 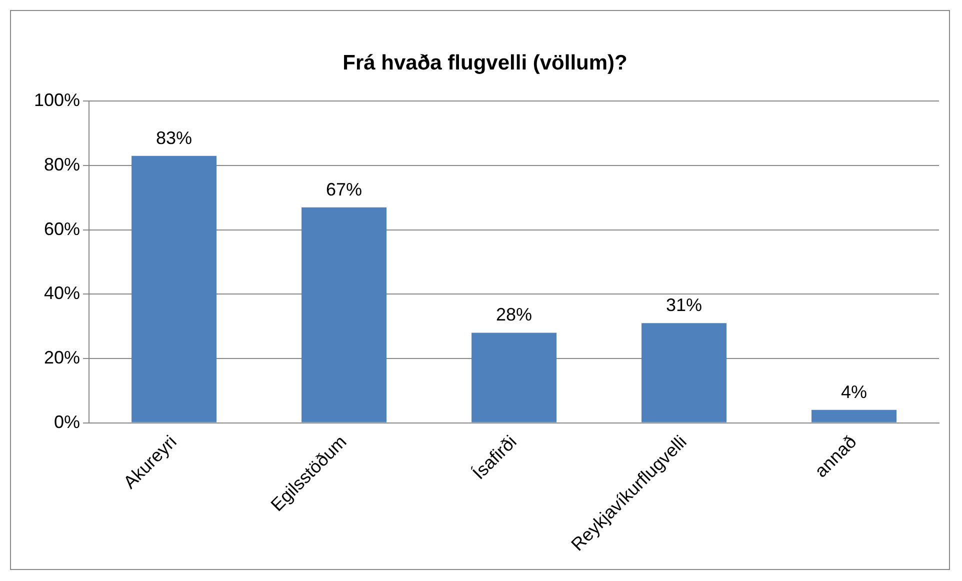 I want to click on y-tick-label: 0%, so click(x=67, y=422).